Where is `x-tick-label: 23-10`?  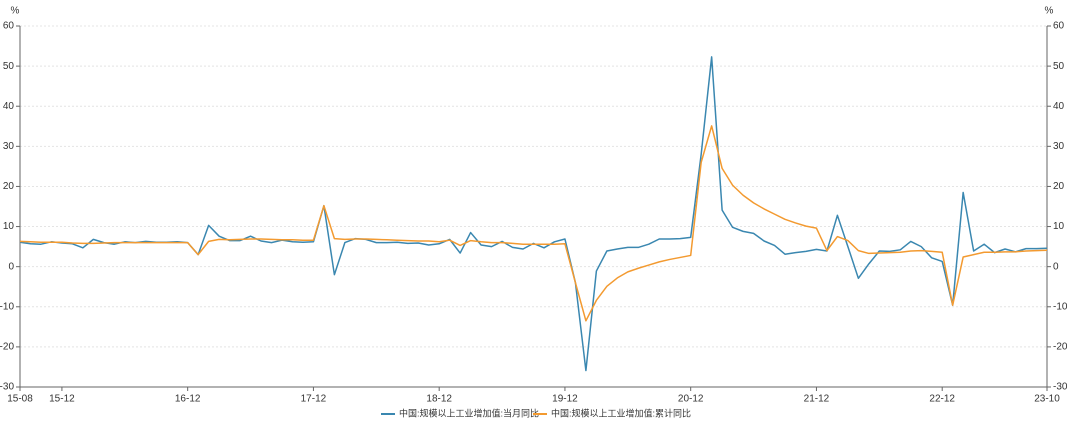 x-tick-label: 23-10 is located at coordinates (1047, 399).